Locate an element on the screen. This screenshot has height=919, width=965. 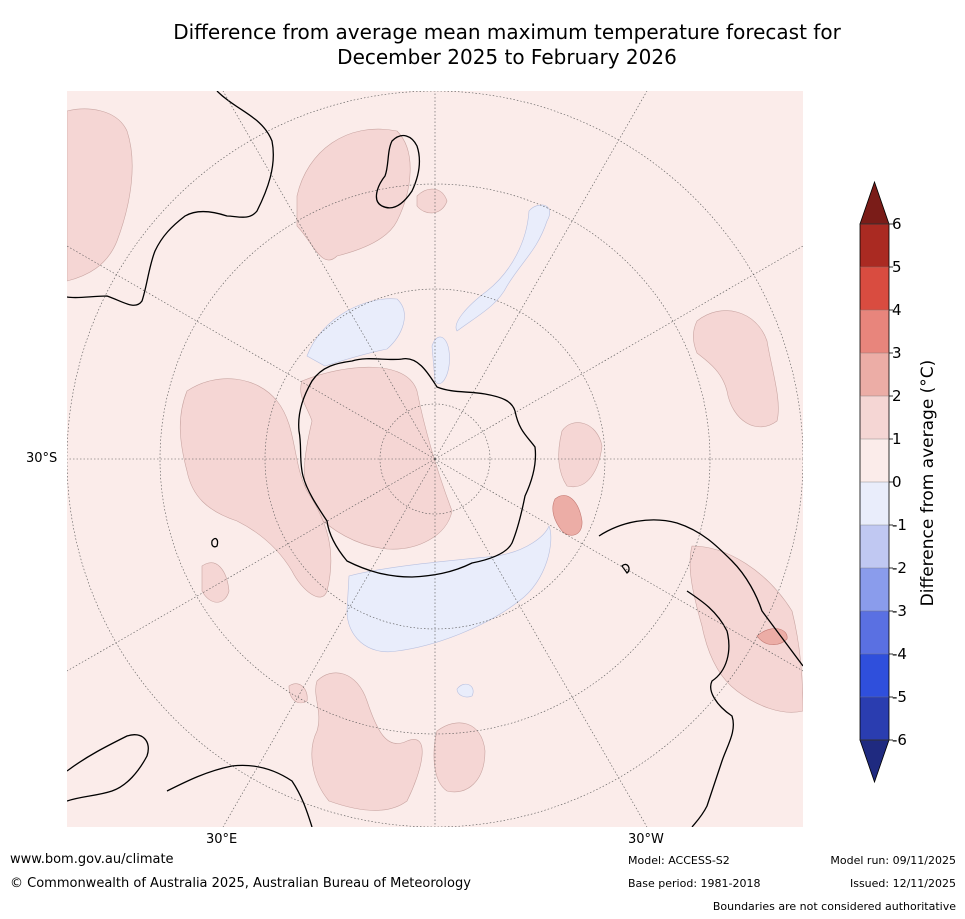
latitude-label-30s: 30°S is located at coordinates (42, 458).